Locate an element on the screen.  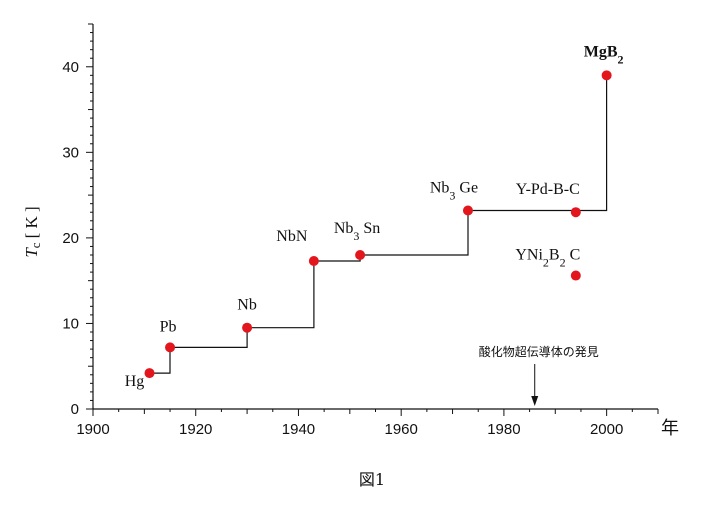
figure-caption: 図1 is located at coordinates (372, 479).